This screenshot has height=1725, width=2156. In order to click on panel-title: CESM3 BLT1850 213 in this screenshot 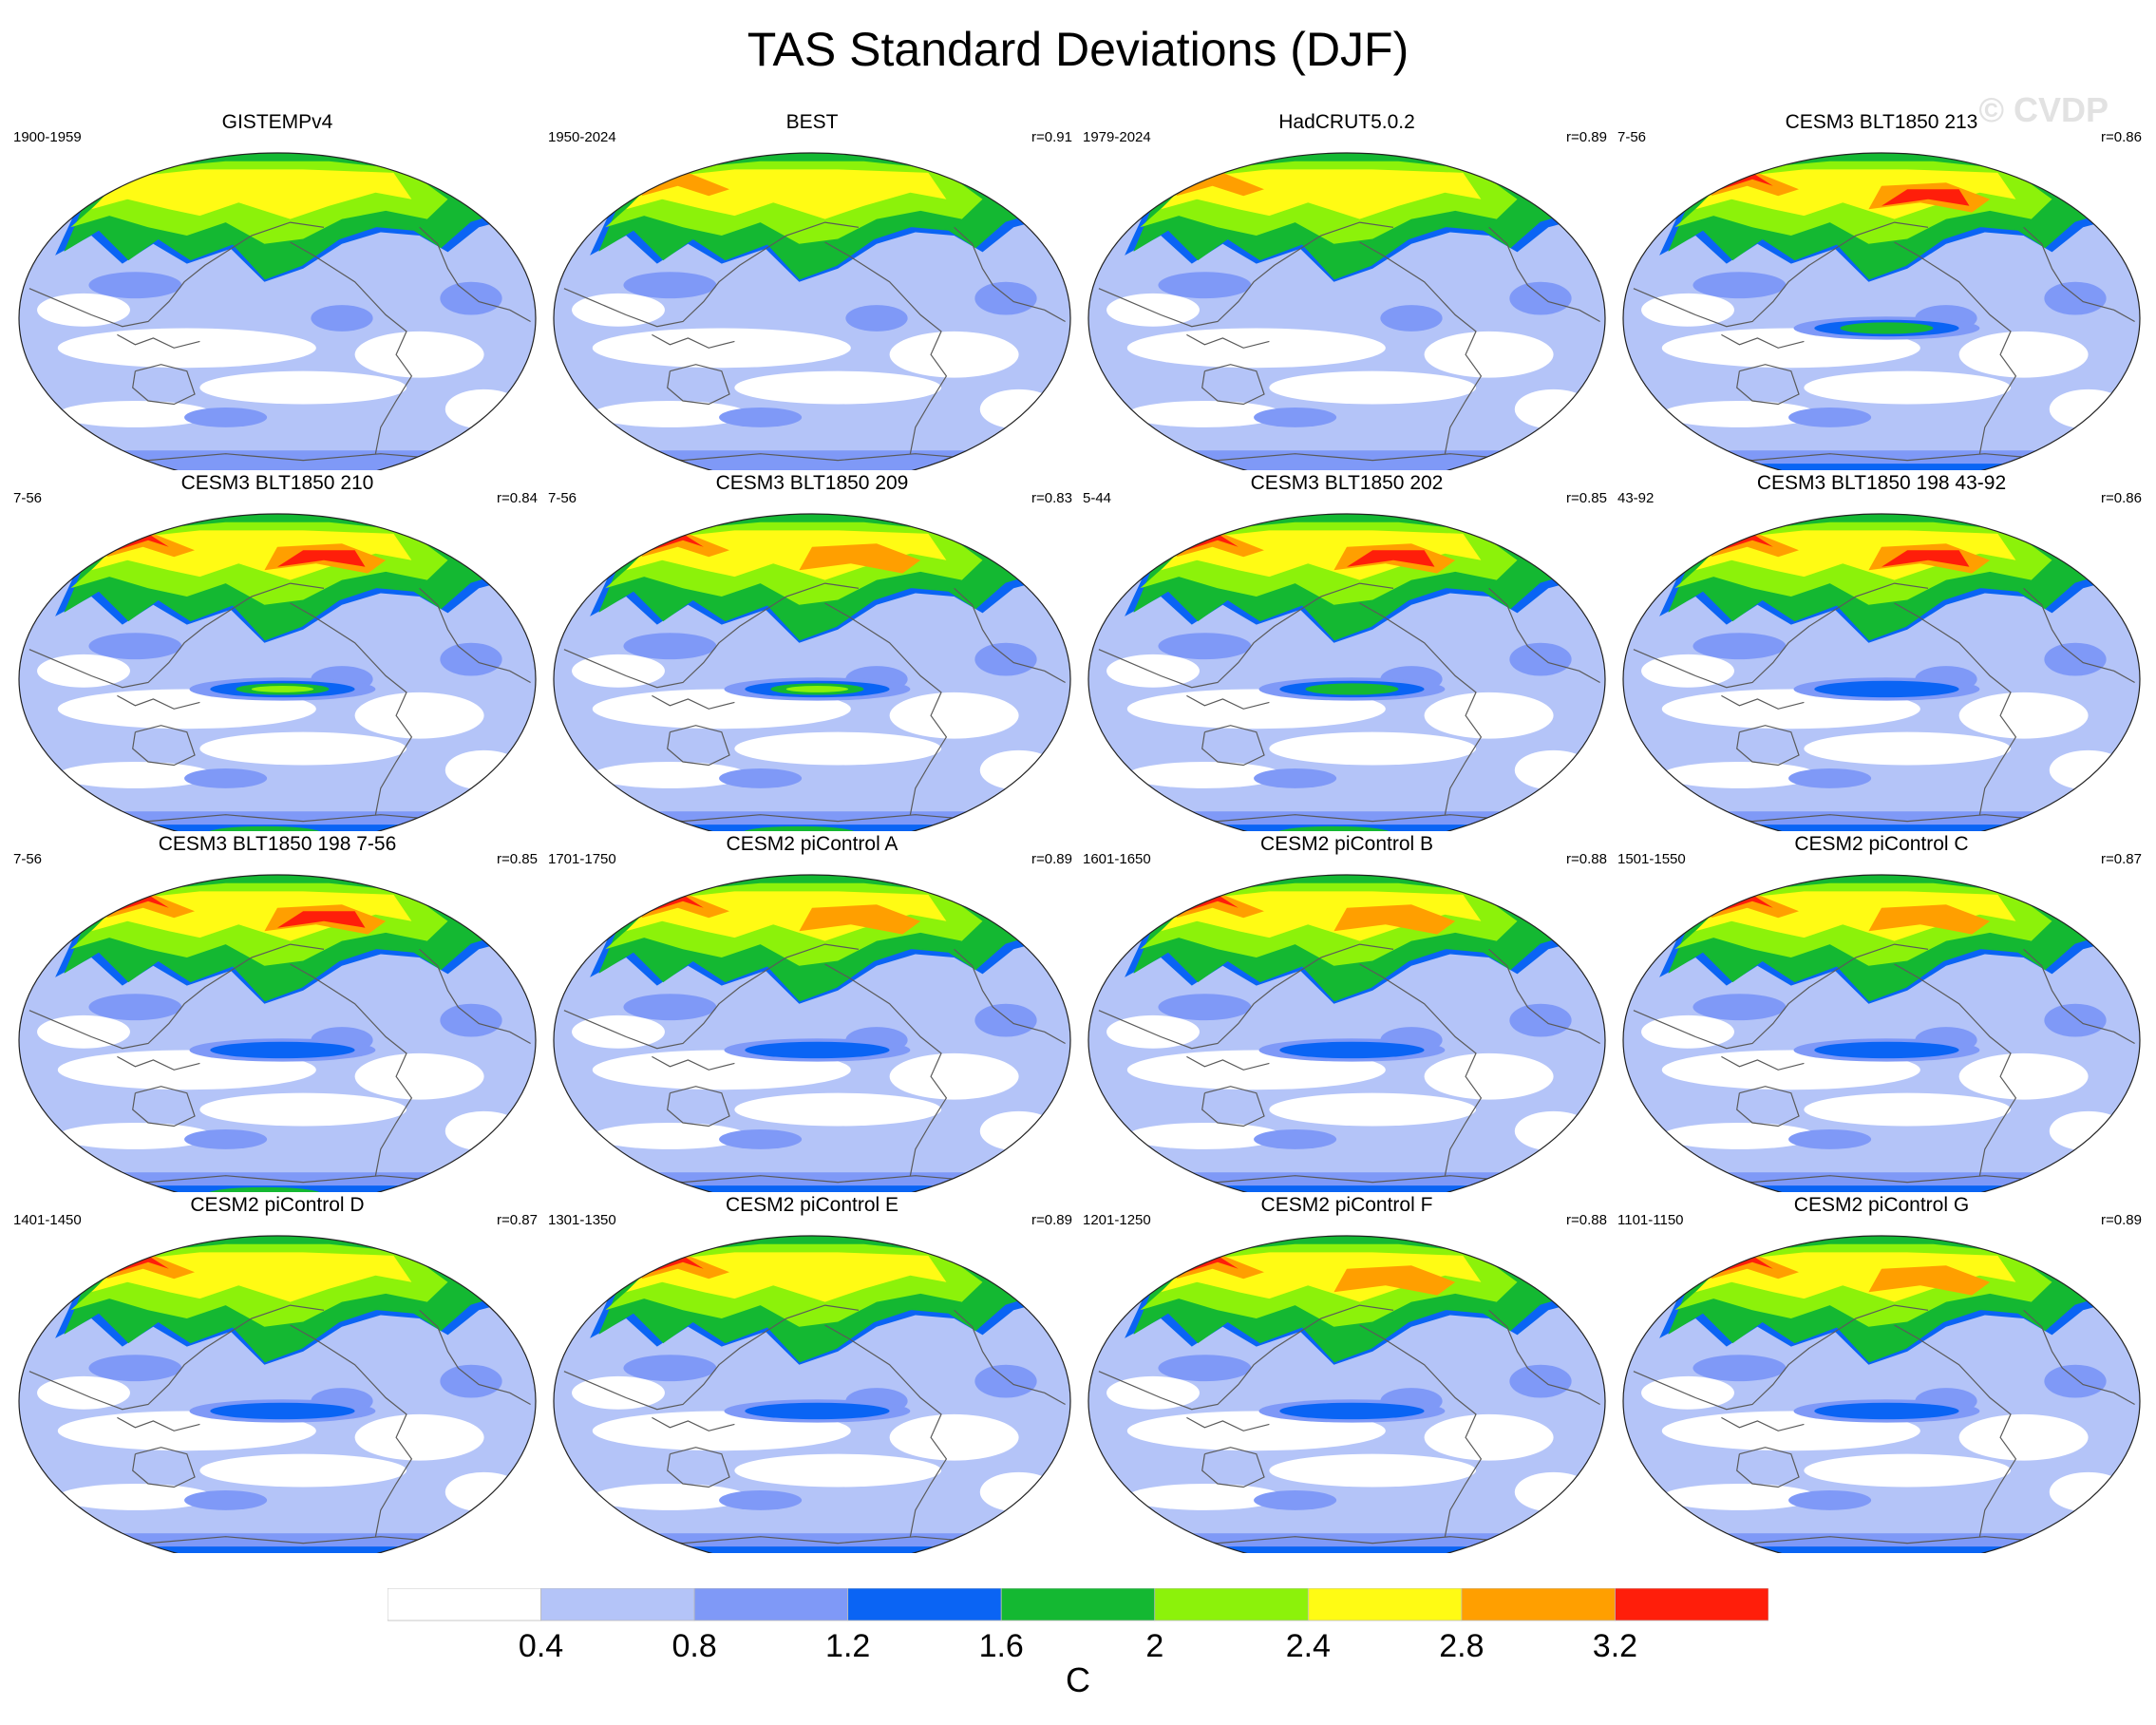, I will do `click(1882, 122)`.